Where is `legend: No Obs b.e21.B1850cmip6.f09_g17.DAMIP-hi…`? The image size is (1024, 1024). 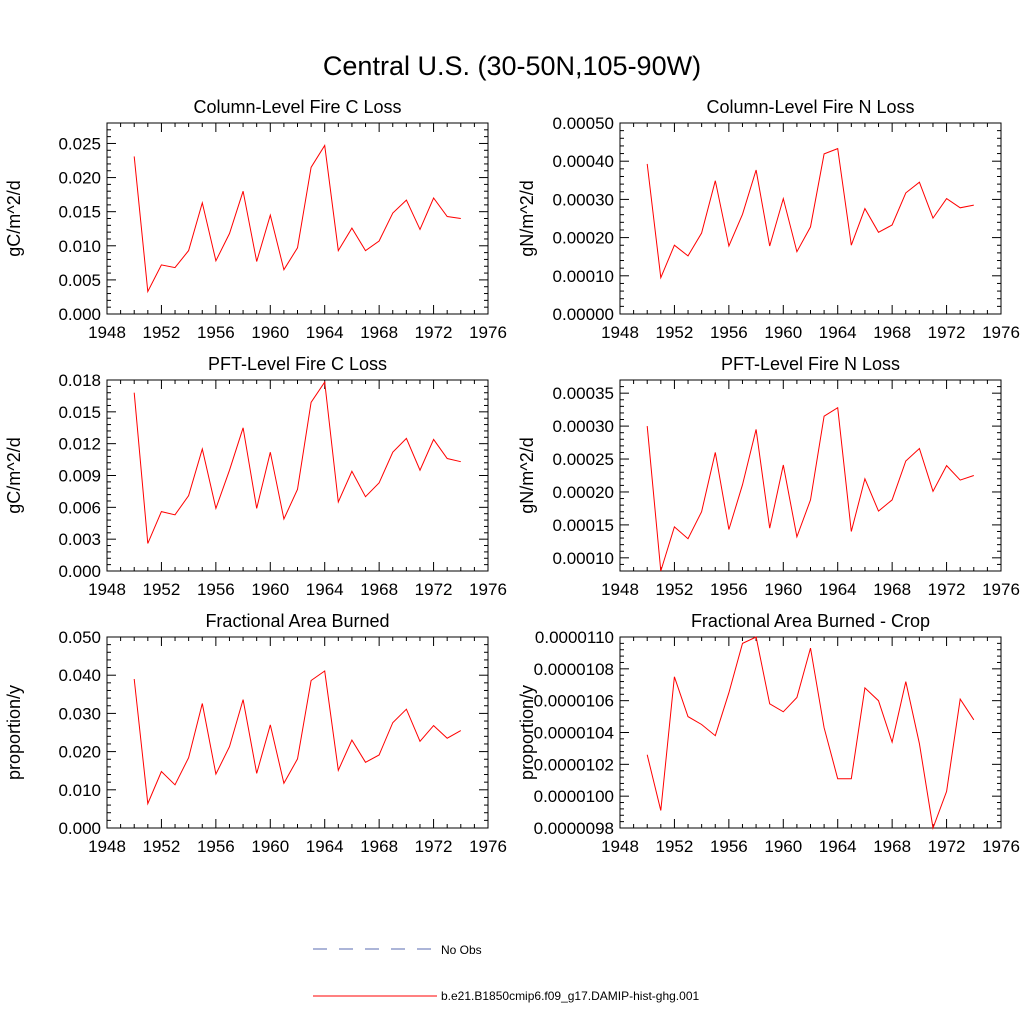 legend: No Obs b.e21.B1850cmip6.f09_g17.DAMIP-hi… is located at coordinates (506, 973).